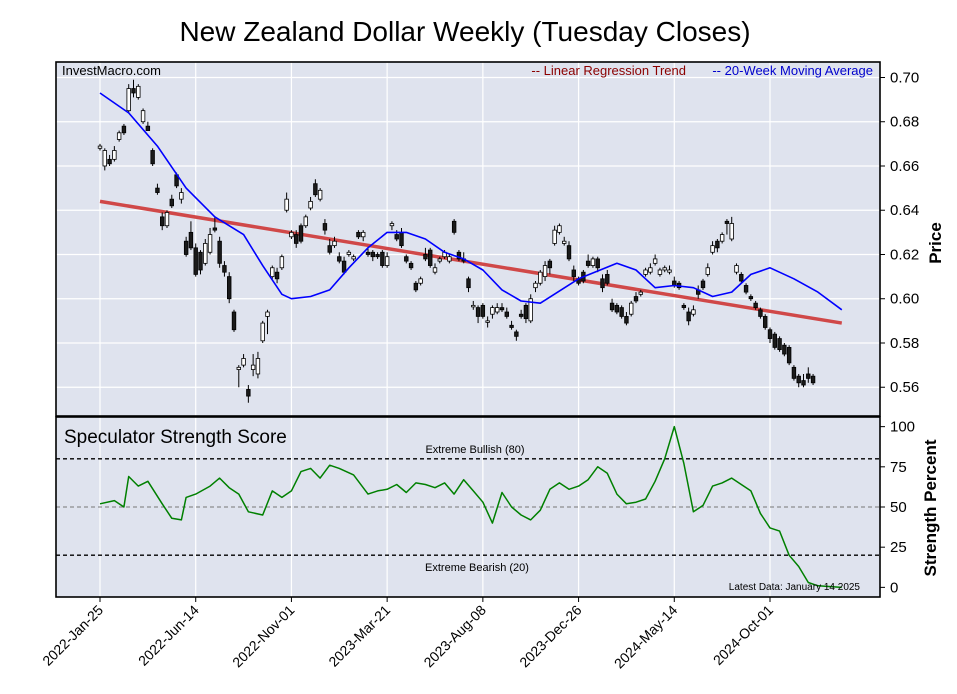 The width and height of the screenshot is (957, 694). What do you see at coordinates (477, 568) in the screenshot?
I see `extreme-bearish-label: Extreme Bearish (20)` at bounding box center [477, 568].